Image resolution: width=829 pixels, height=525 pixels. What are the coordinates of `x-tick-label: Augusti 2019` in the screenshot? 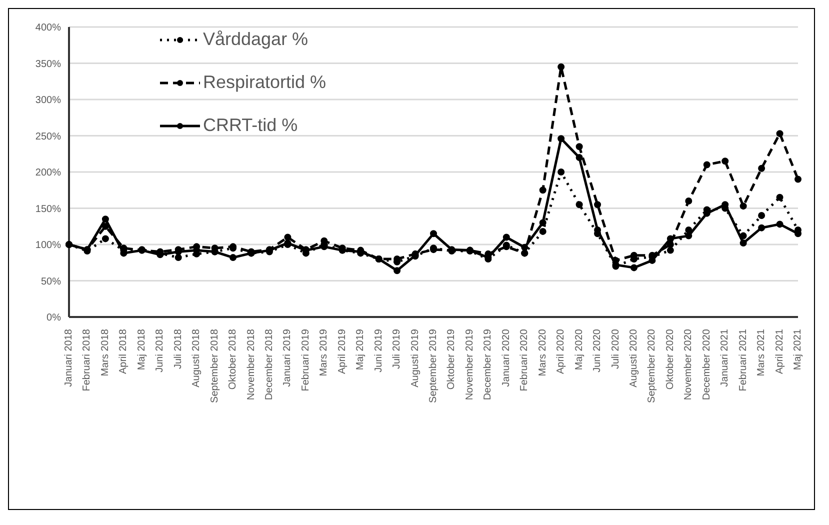 It's located at (415, 358).